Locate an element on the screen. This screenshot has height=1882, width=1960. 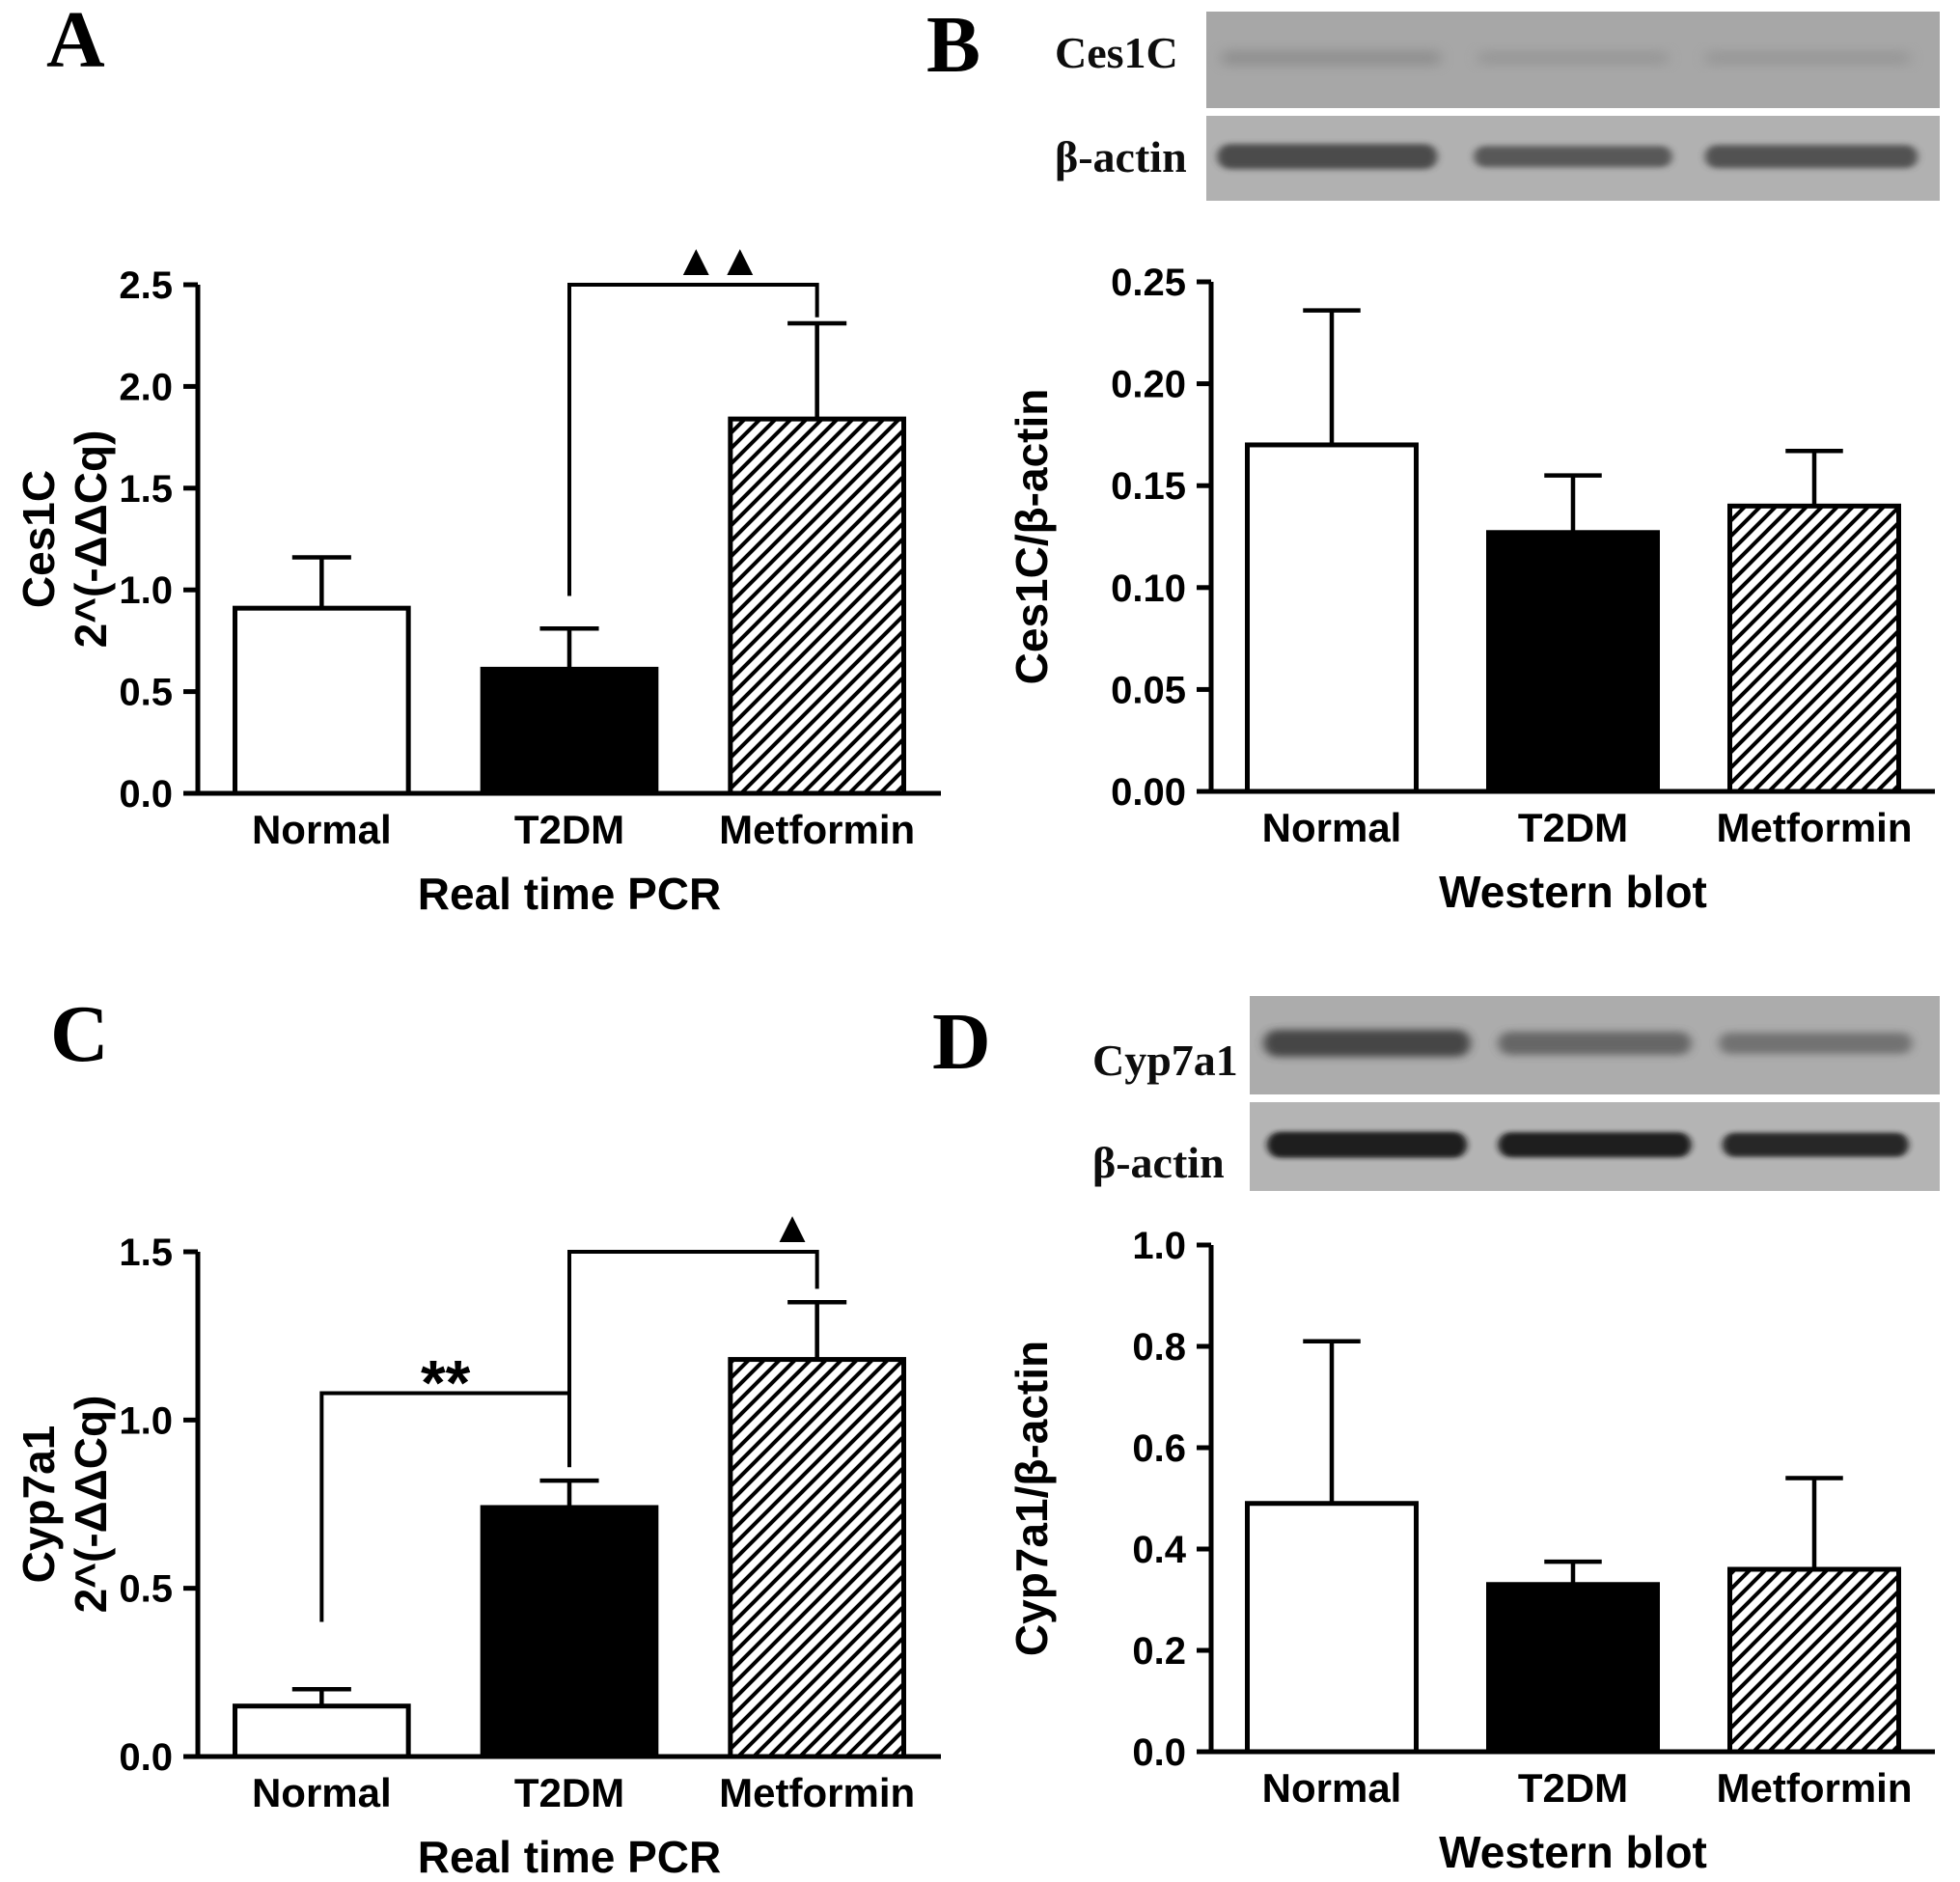
y-axis-title: Ces1C is located at coordinates (39, 539).